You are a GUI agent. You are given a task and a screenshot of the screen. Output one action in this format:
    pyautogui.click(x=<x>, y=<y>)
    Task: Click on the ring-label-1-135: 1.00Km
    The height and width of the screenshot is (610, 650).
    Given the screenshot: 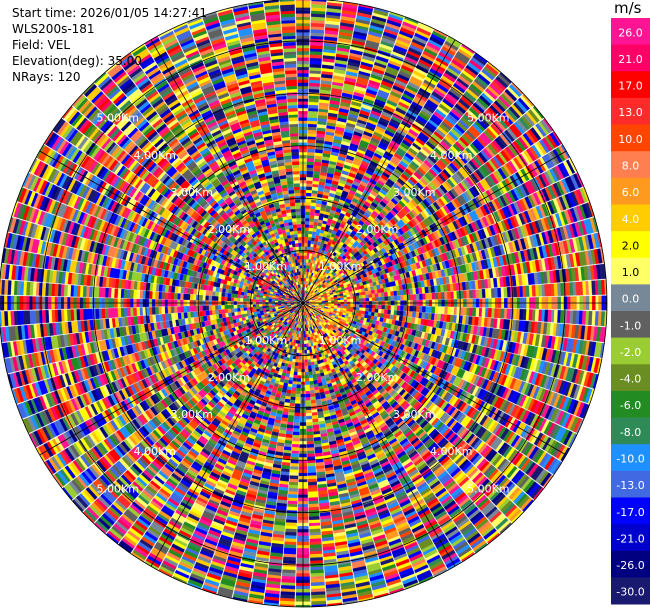 What is the action you would take?
    pyautogui.click(x=340, y=340)
    